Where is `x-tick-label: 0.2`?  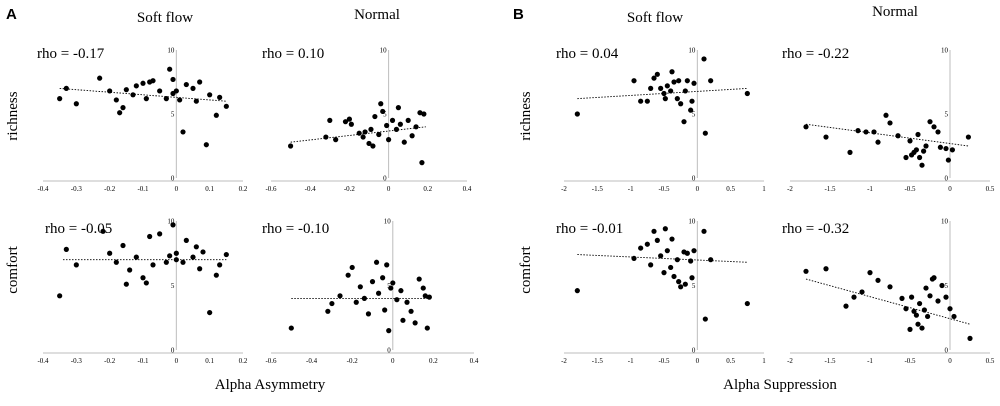
x-tick-label: 0.2 is located at coordinates (433, 361).